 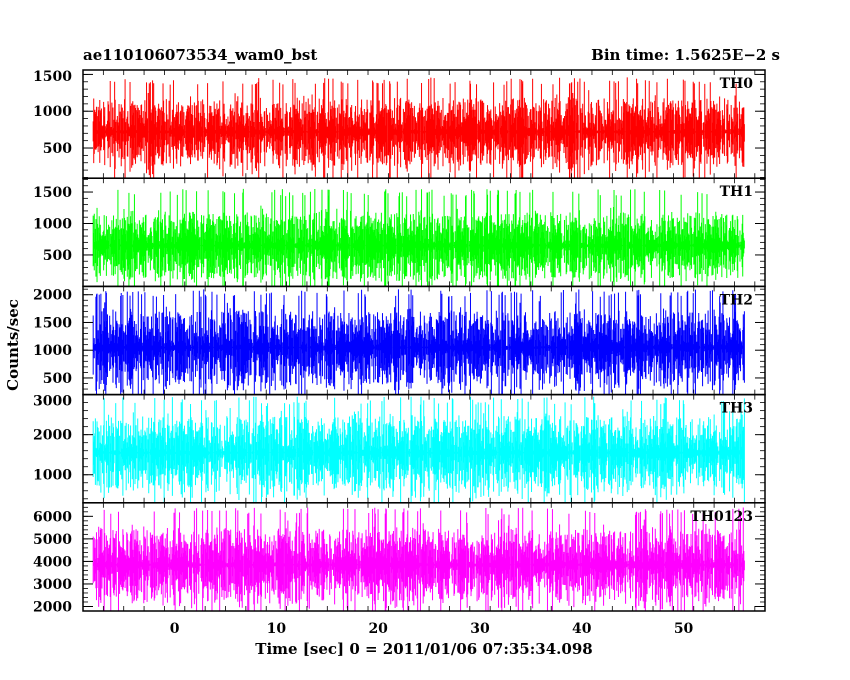 I want to click on series-th2, so click(x=418, y=342).